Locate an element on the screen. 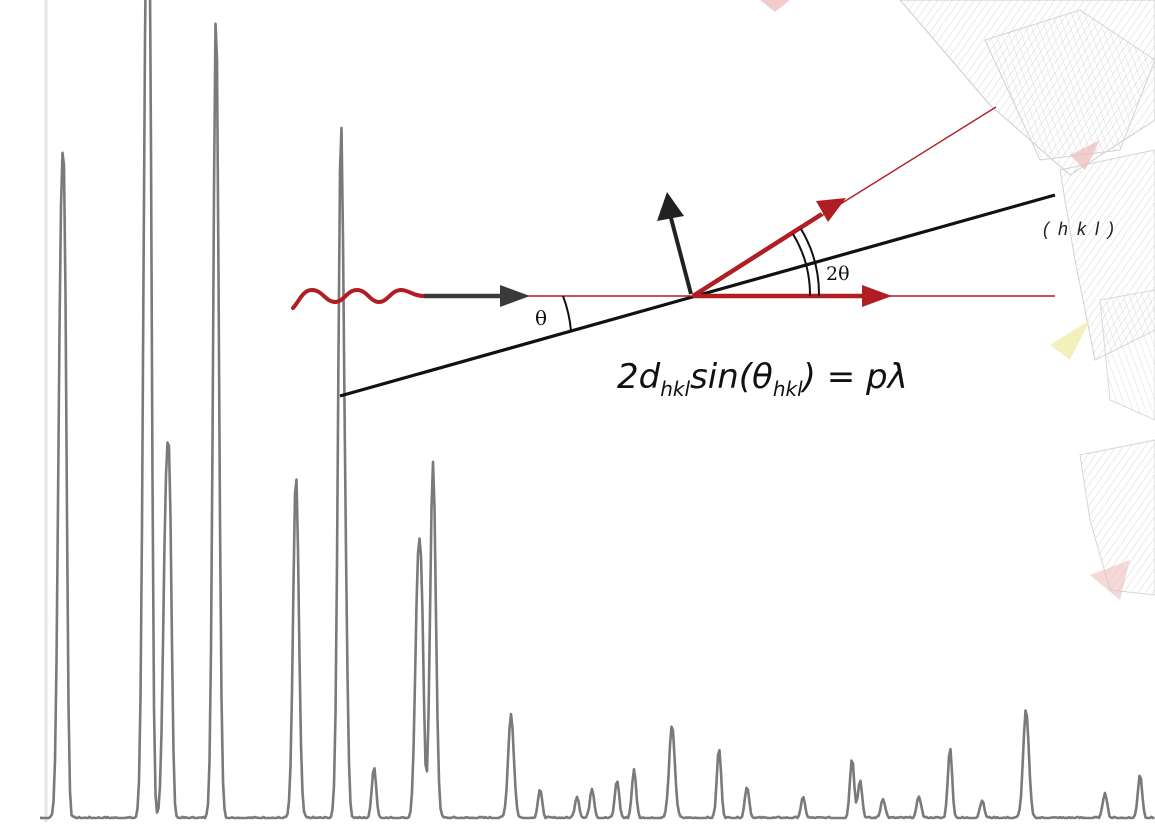 Image resolution: width=1155 pixels, height=836 pixels. eq-lead: 2d is located at coordinates (638, 377).